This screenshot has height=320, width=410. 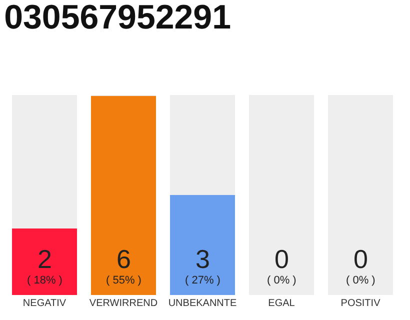 I want to click on data-label: 2 ( 18% ), so click(x=44, y=265).